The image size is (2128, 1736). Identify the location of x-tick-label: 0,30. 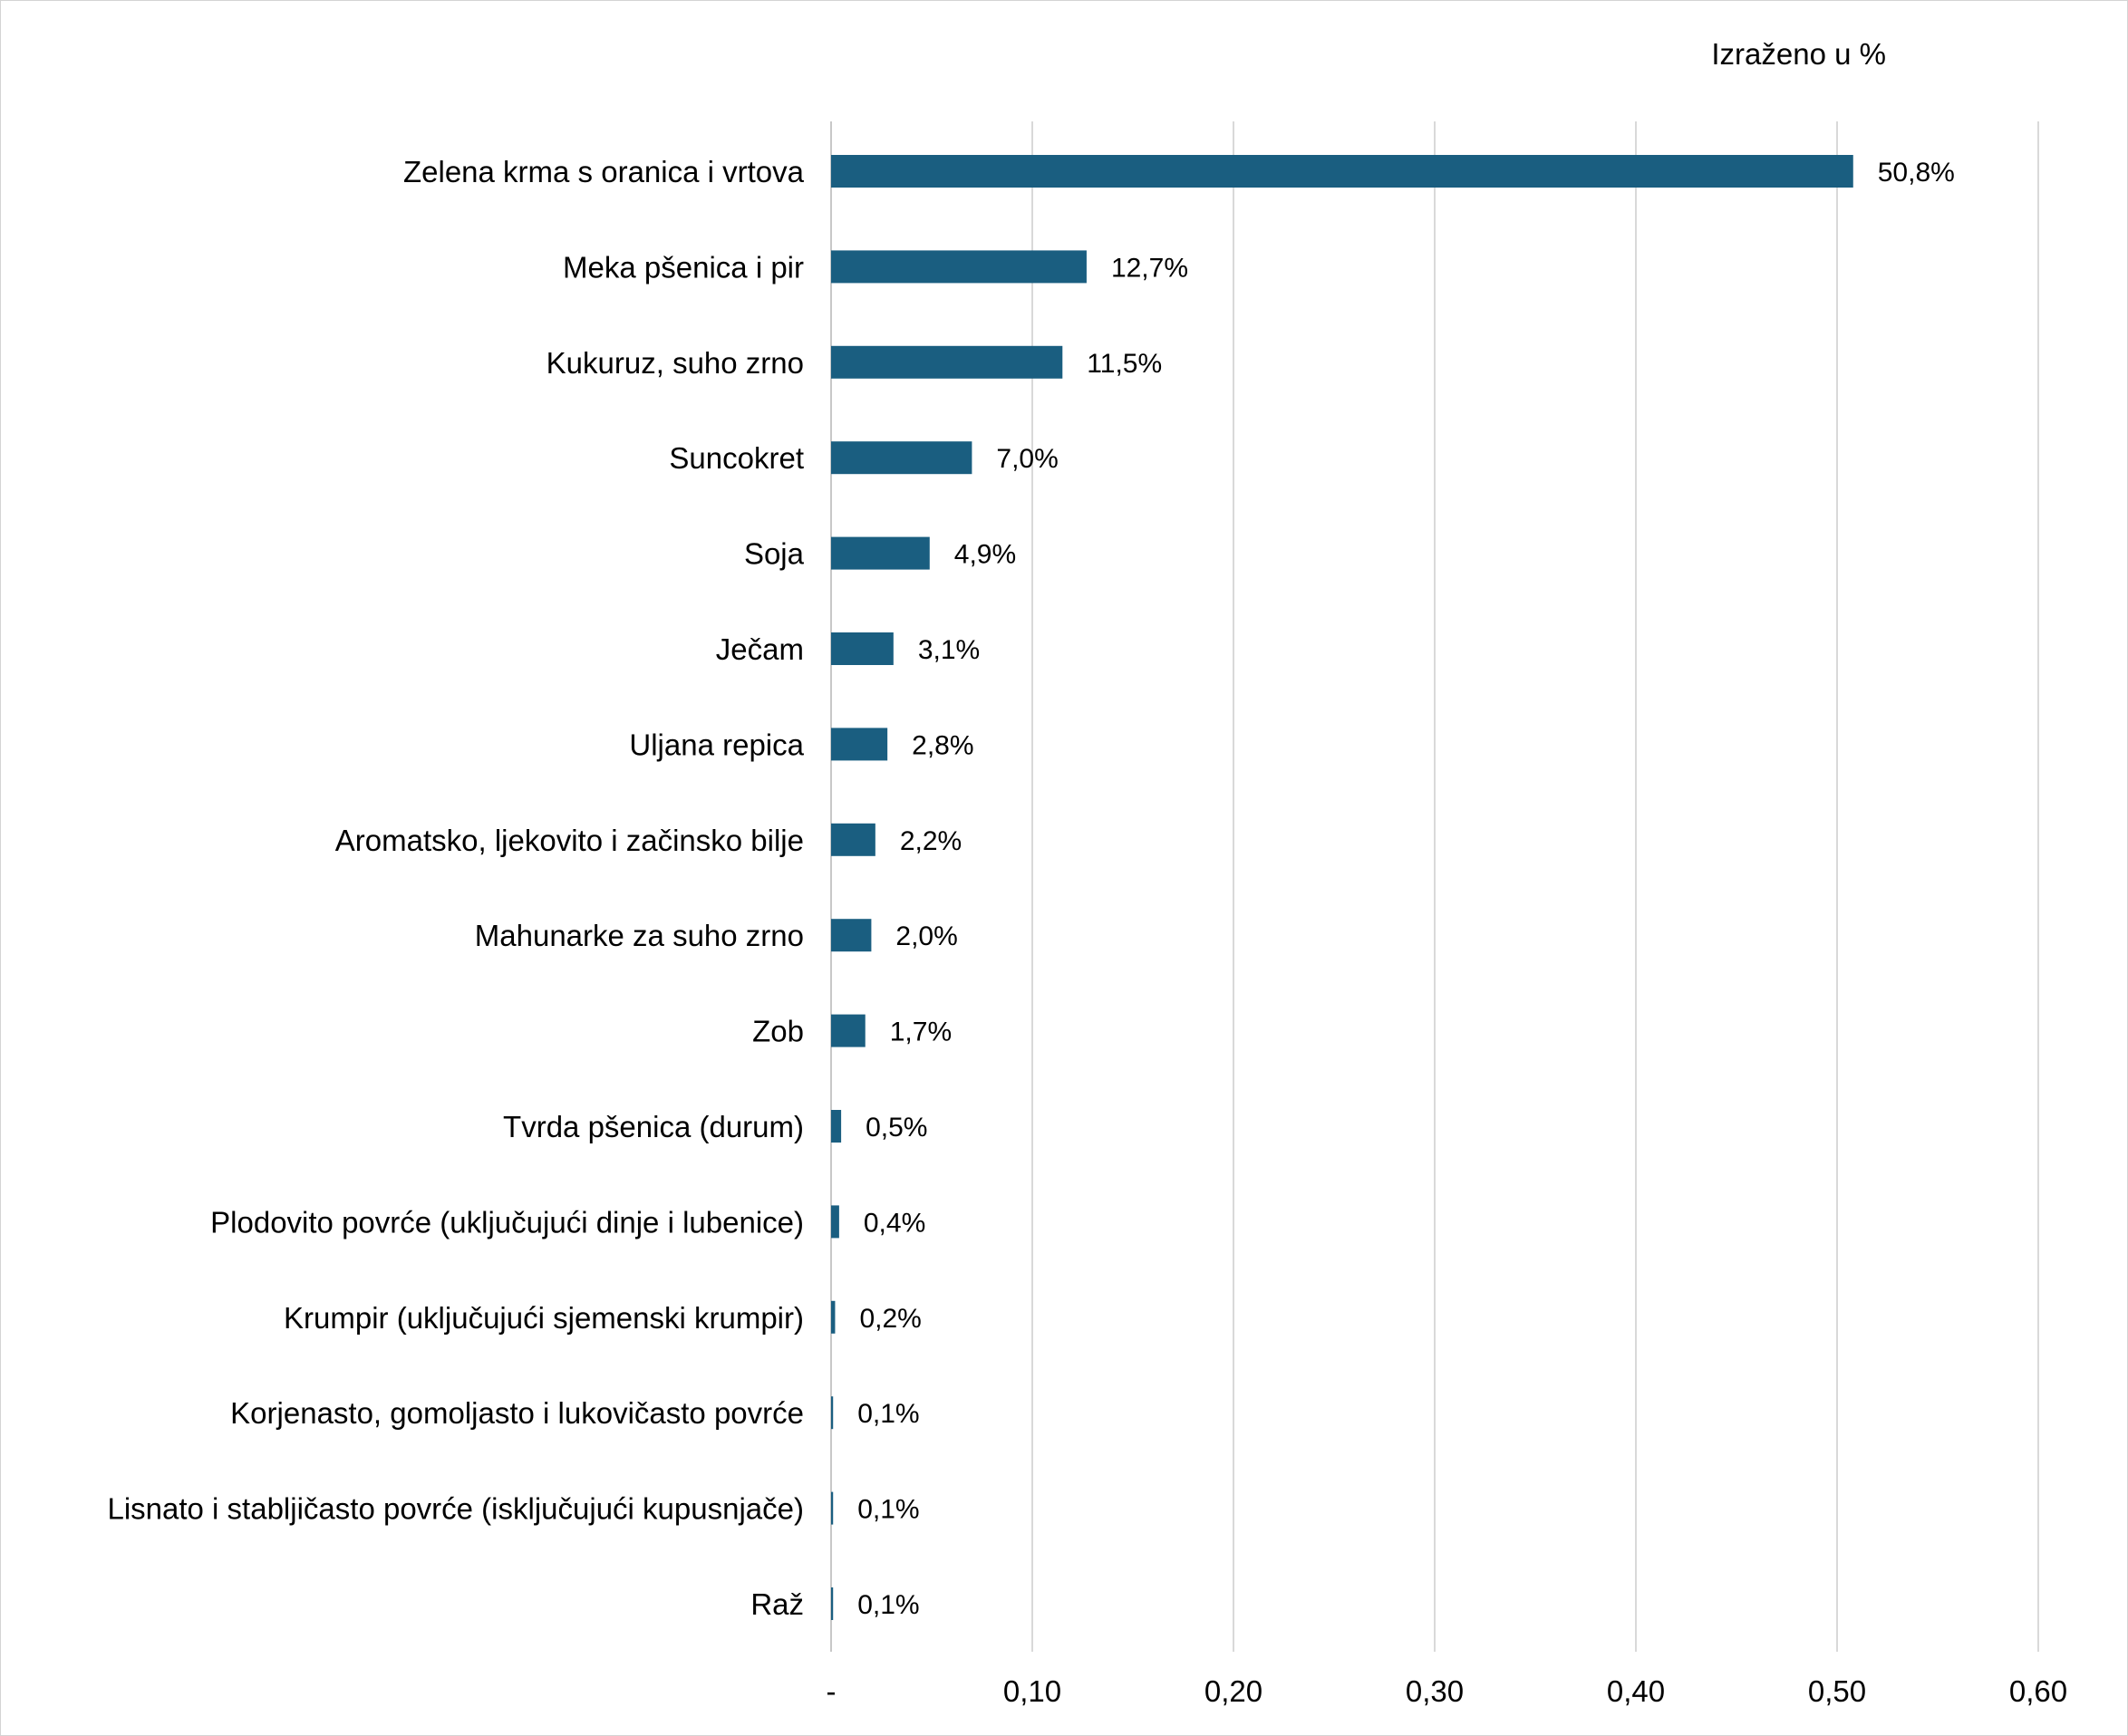
(1435, 1691).